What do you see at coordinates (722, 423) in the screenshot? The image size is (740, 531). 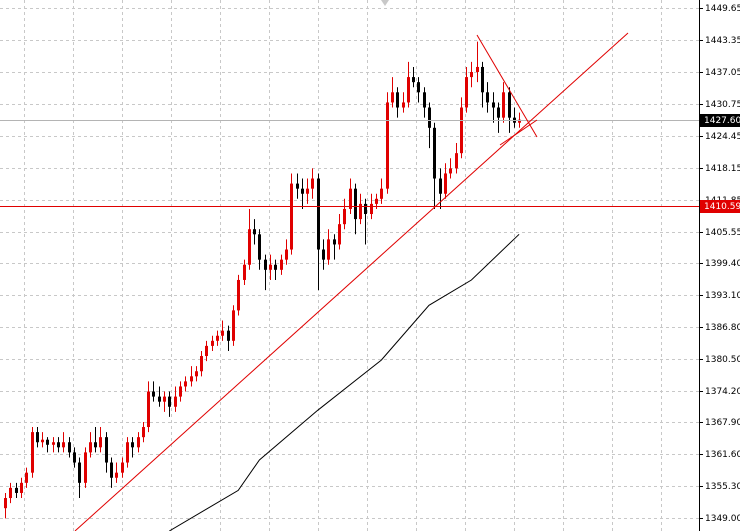 I see `y-tick-label: 1367.90` at bounding box center [722, 423].